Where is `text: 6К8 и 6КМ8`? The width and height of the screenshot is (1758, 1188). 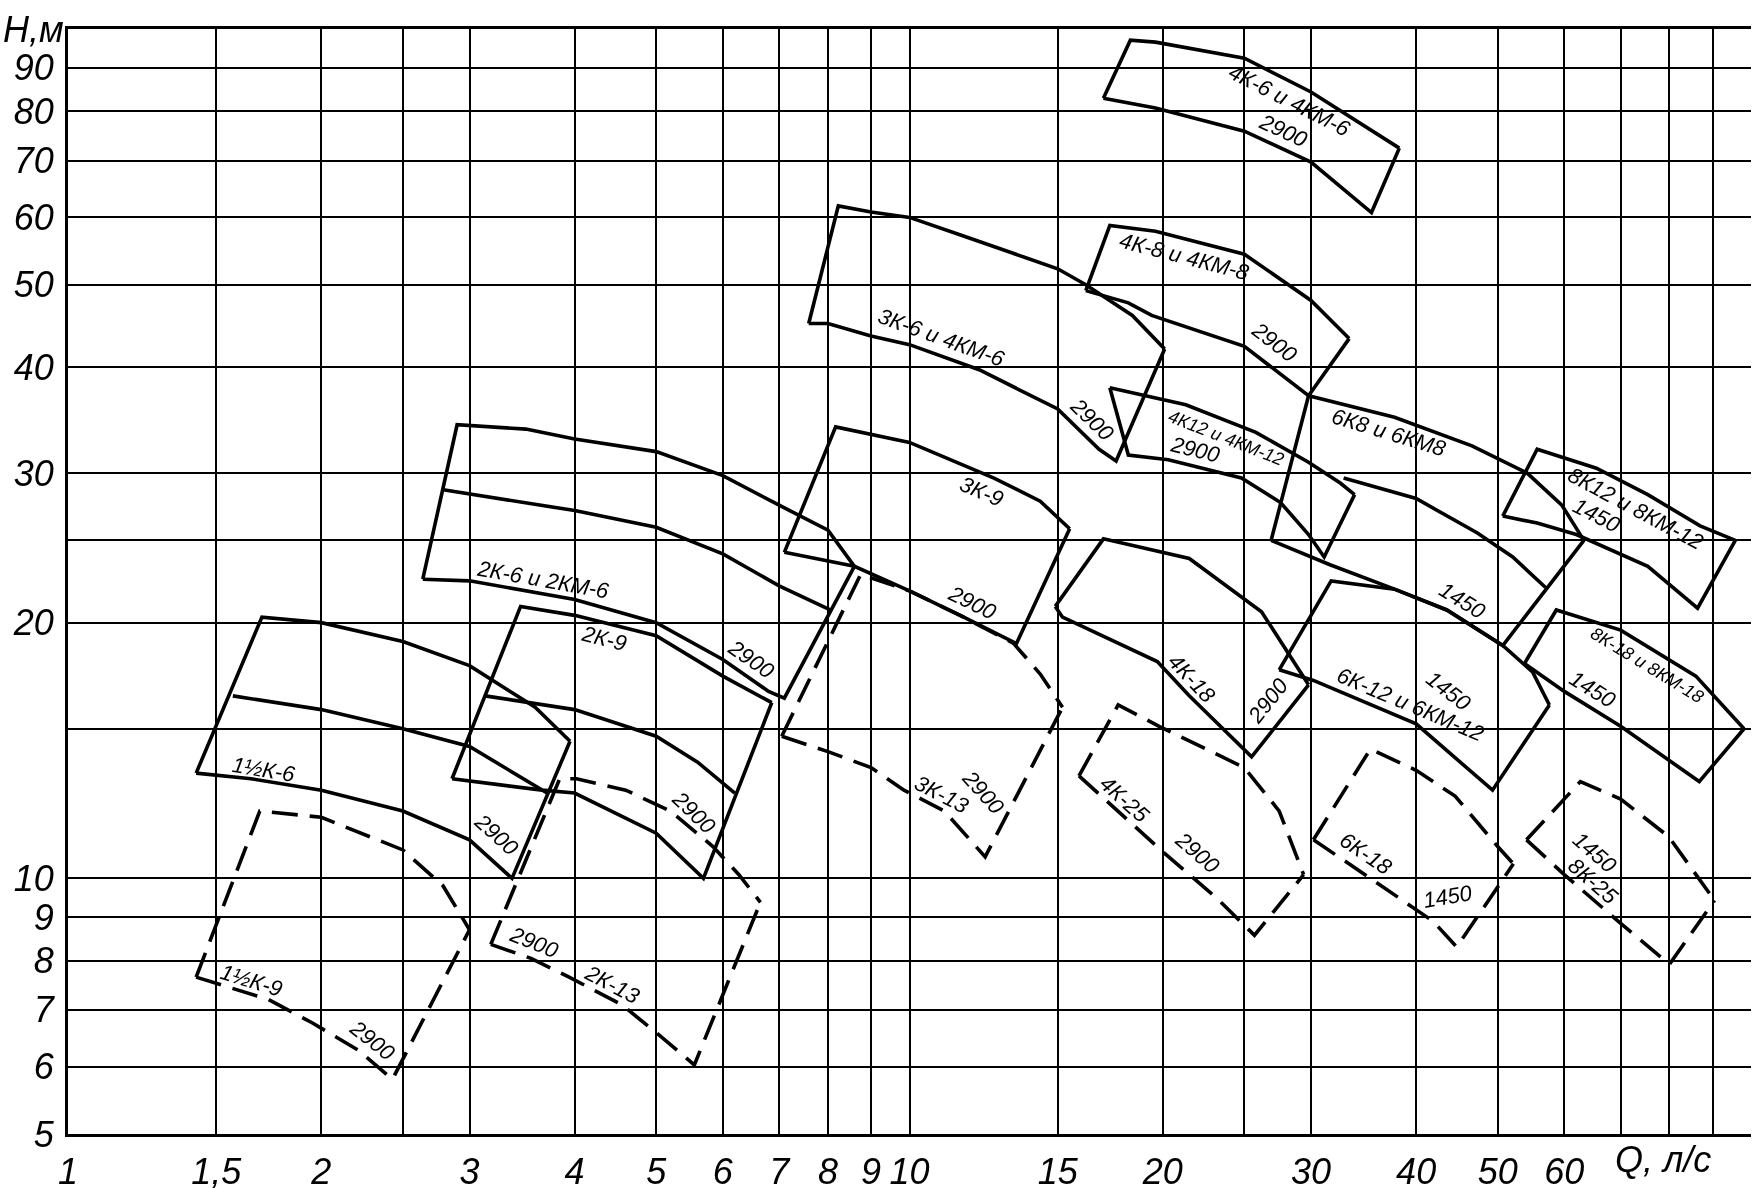 text: 6К8 и 6КМ8 is located at coordinates (1389, 432).